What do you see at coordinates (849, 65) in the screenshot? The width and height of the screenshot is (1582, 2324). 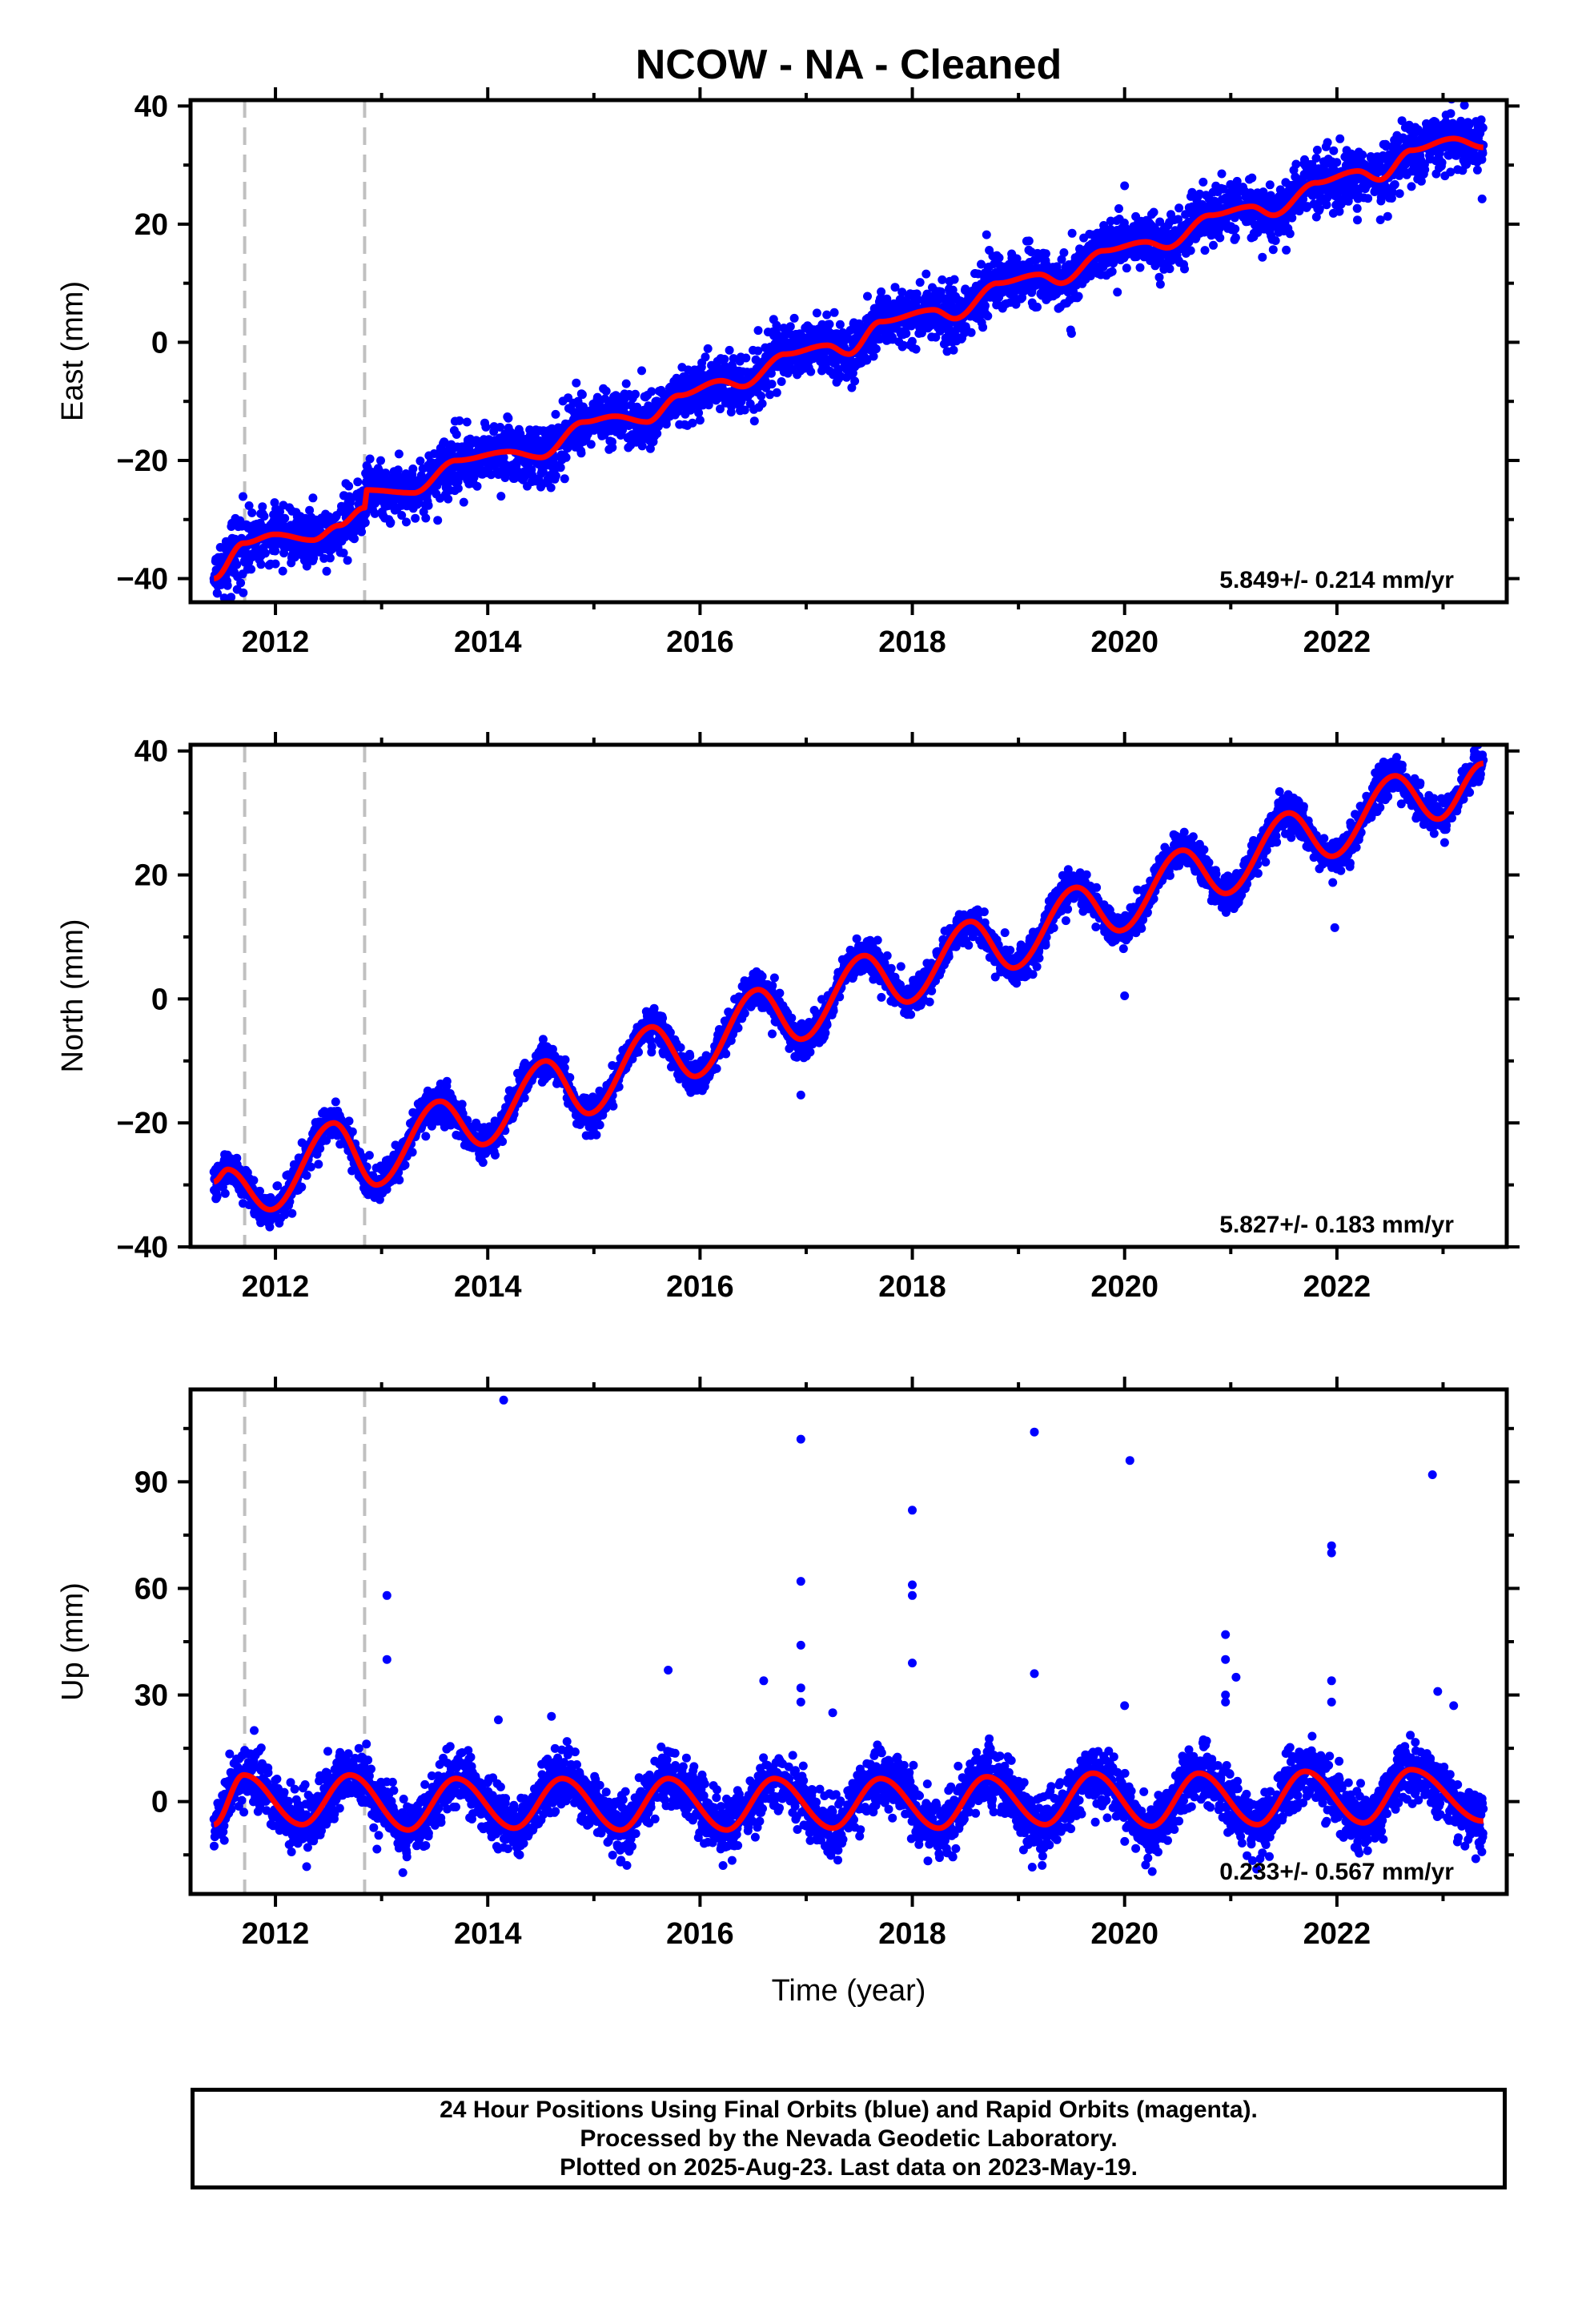 I see `chart-title: NCOW - NA - Cleaned` at bounding box center [849, 65].